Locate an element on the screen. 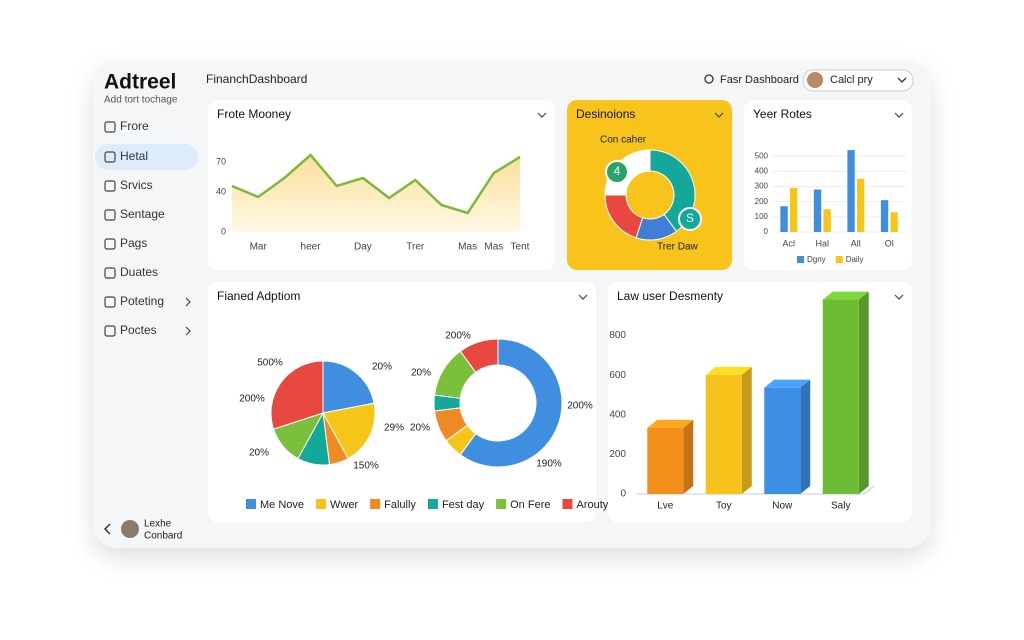 This screenshot has width=1024, height=640. logo: Adtreel is located at coordinates (140, 82).